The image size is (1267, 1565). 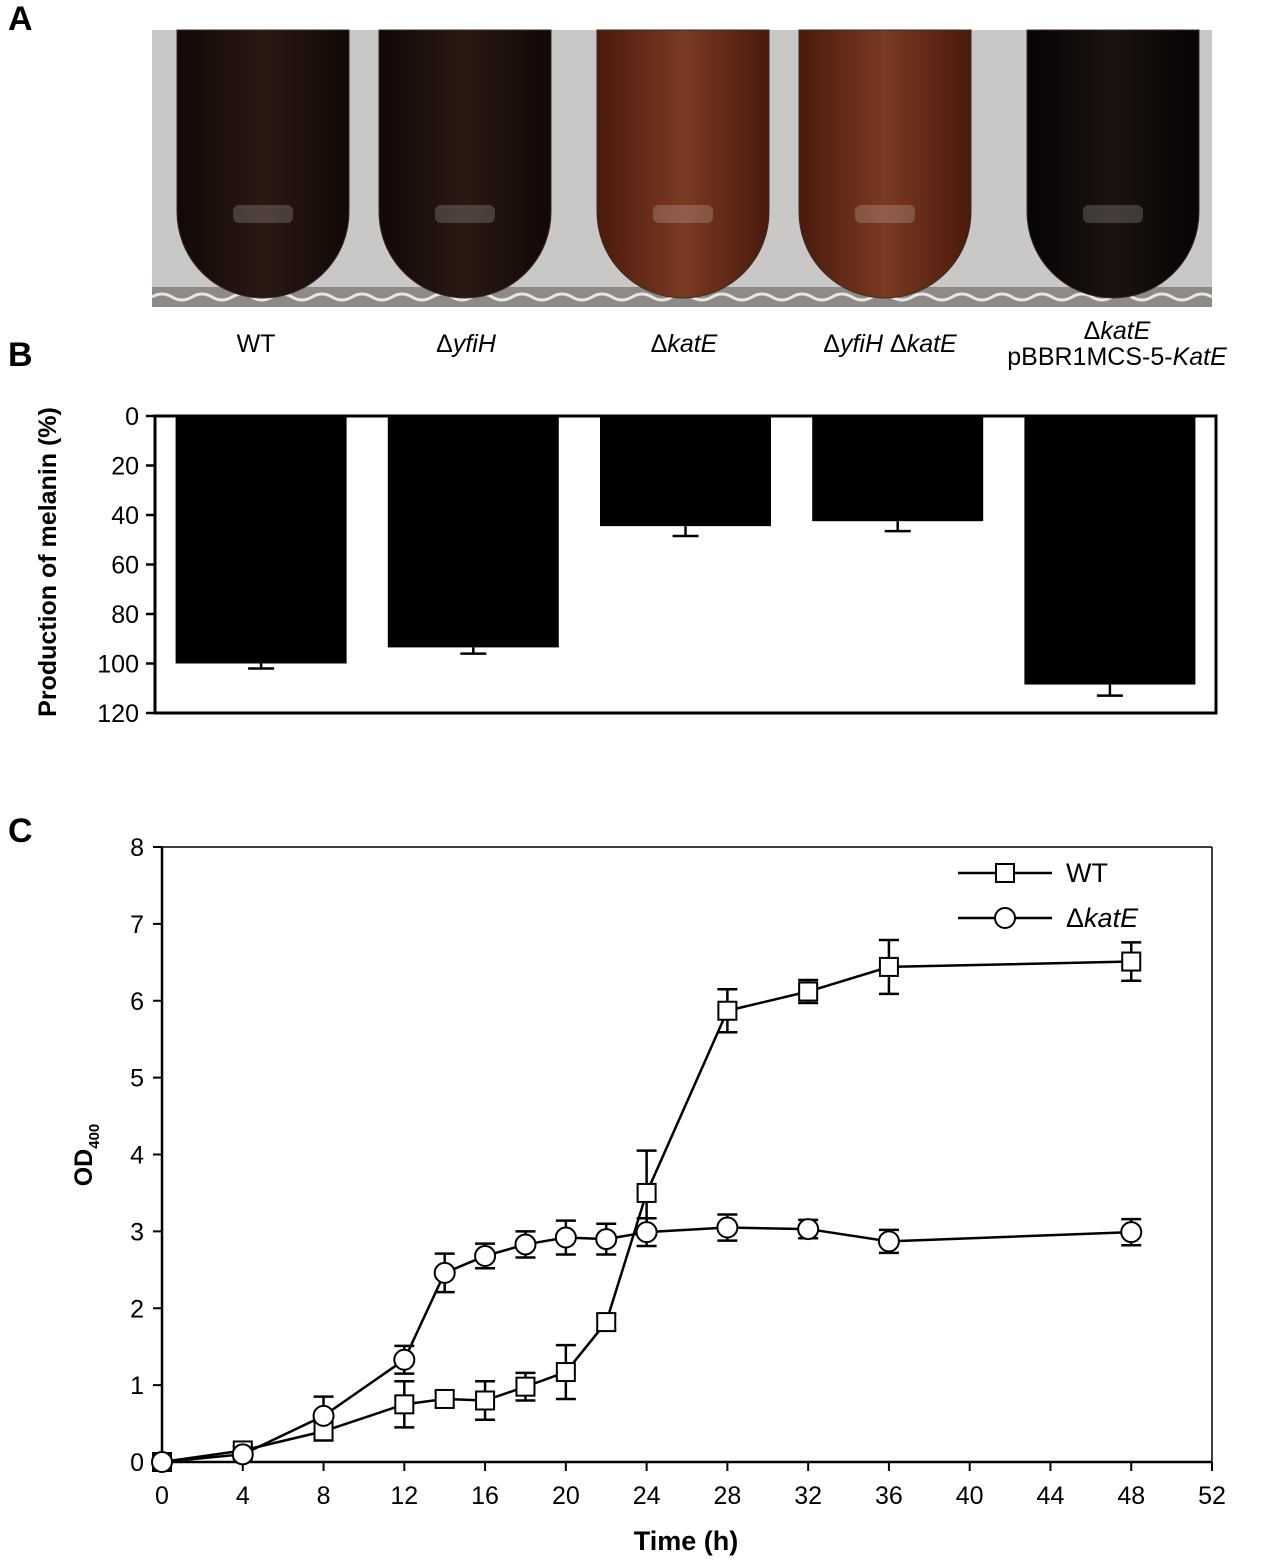 What do you see at coordinates (1051, 1496) in the screenshot?
I see `x-tick-label: 44` at bounding box center [1051, 1496].